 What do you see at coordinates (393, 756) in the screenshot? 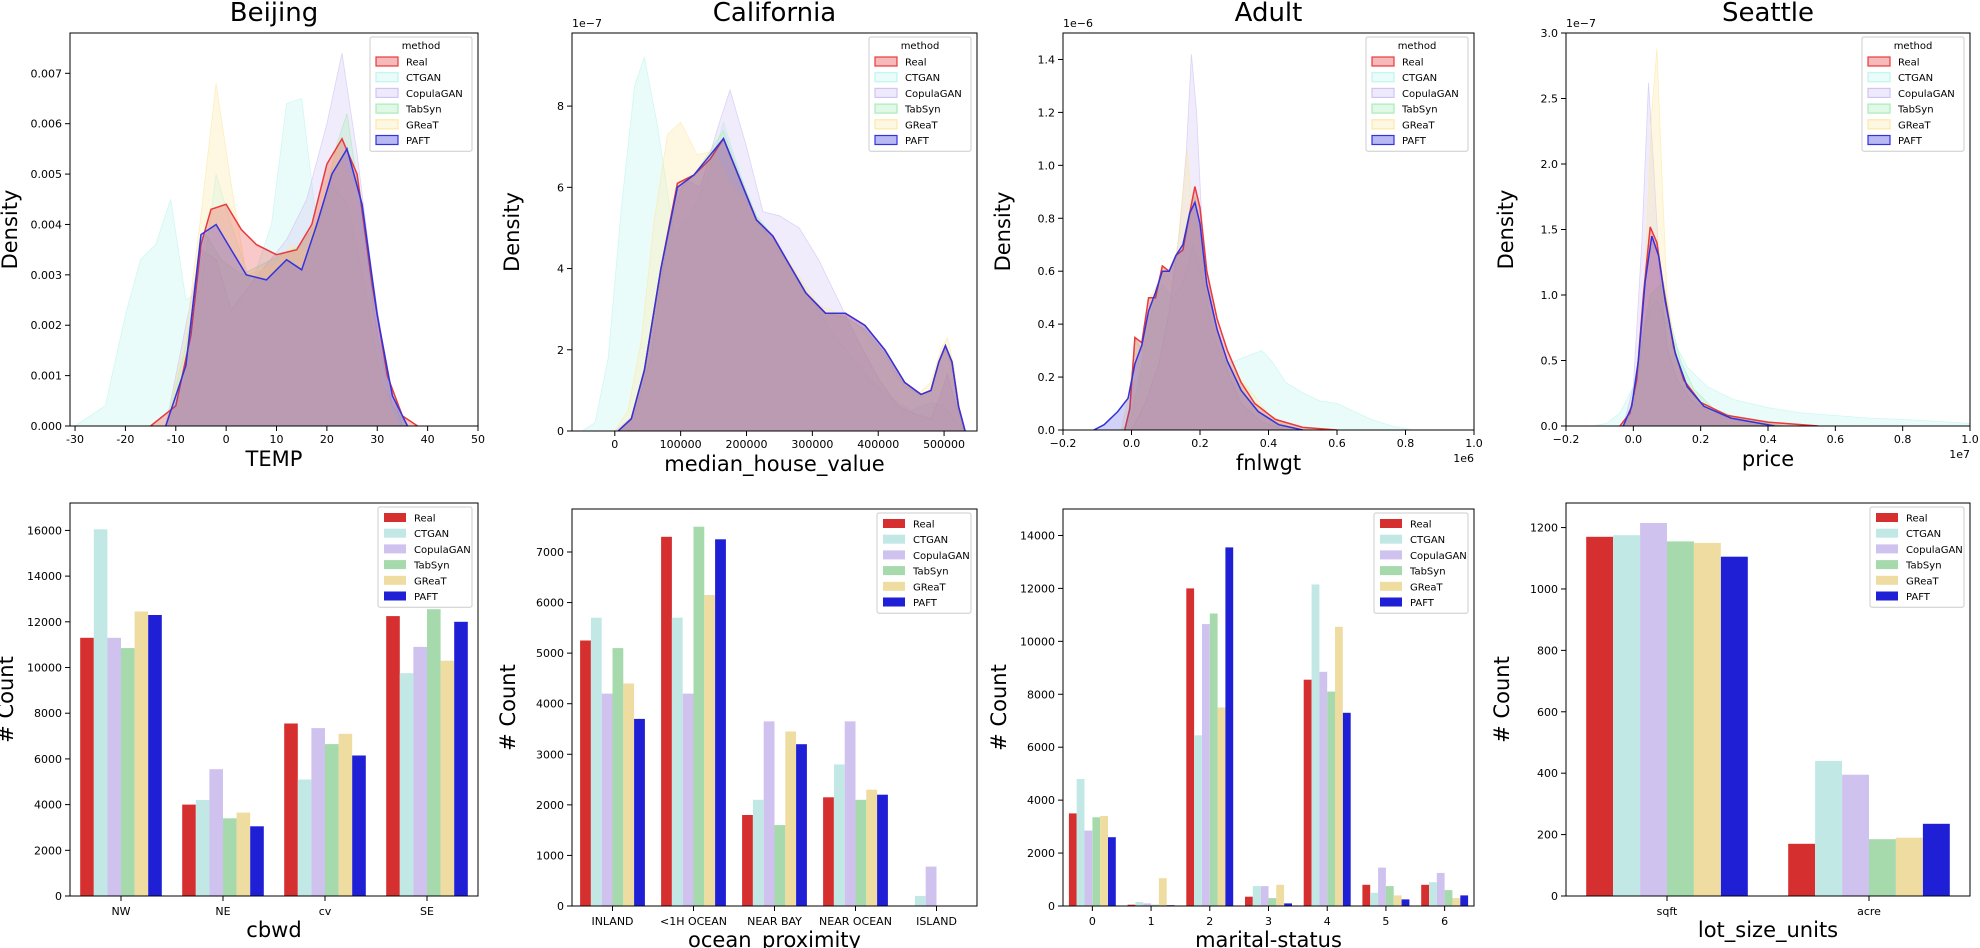
I see `bar-real-se` at bounding box center [393, 756].